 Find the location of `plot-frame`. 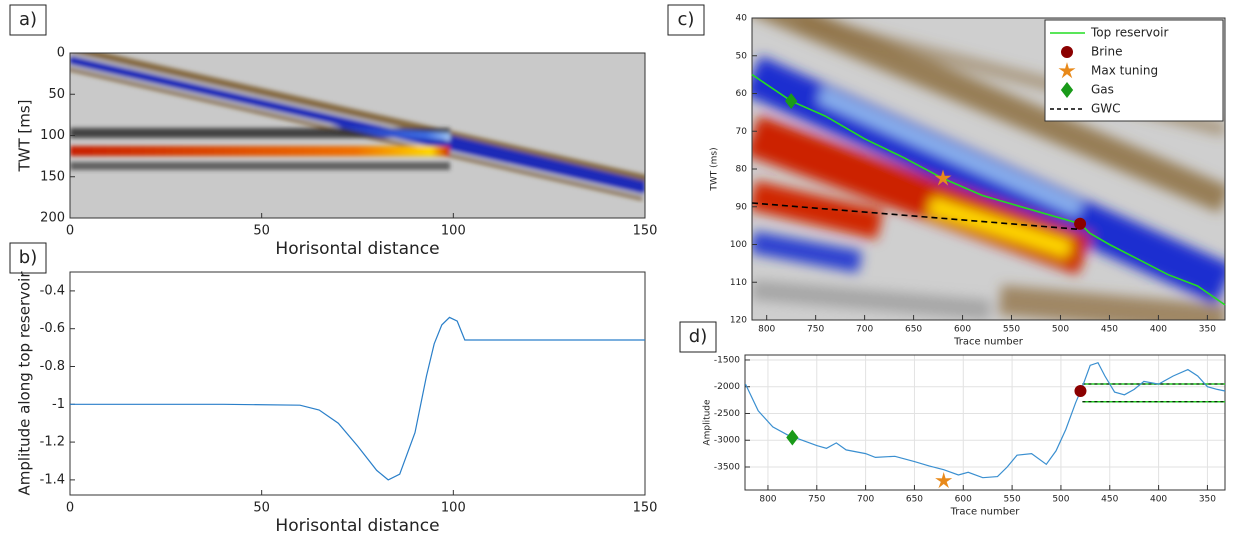

plot-frame is located at coordinates (985, 422).